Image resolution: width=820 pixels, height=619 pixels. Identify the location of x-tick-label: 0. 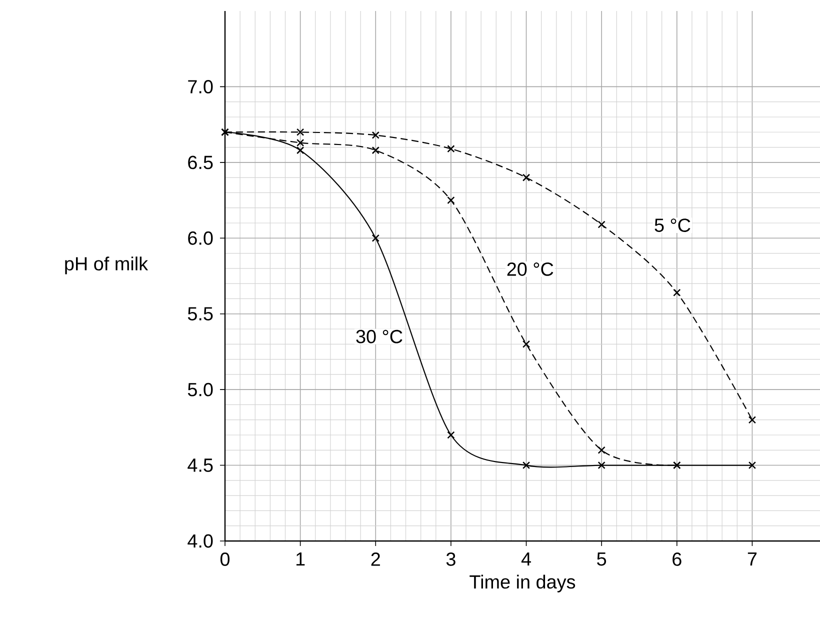
(225, 559).